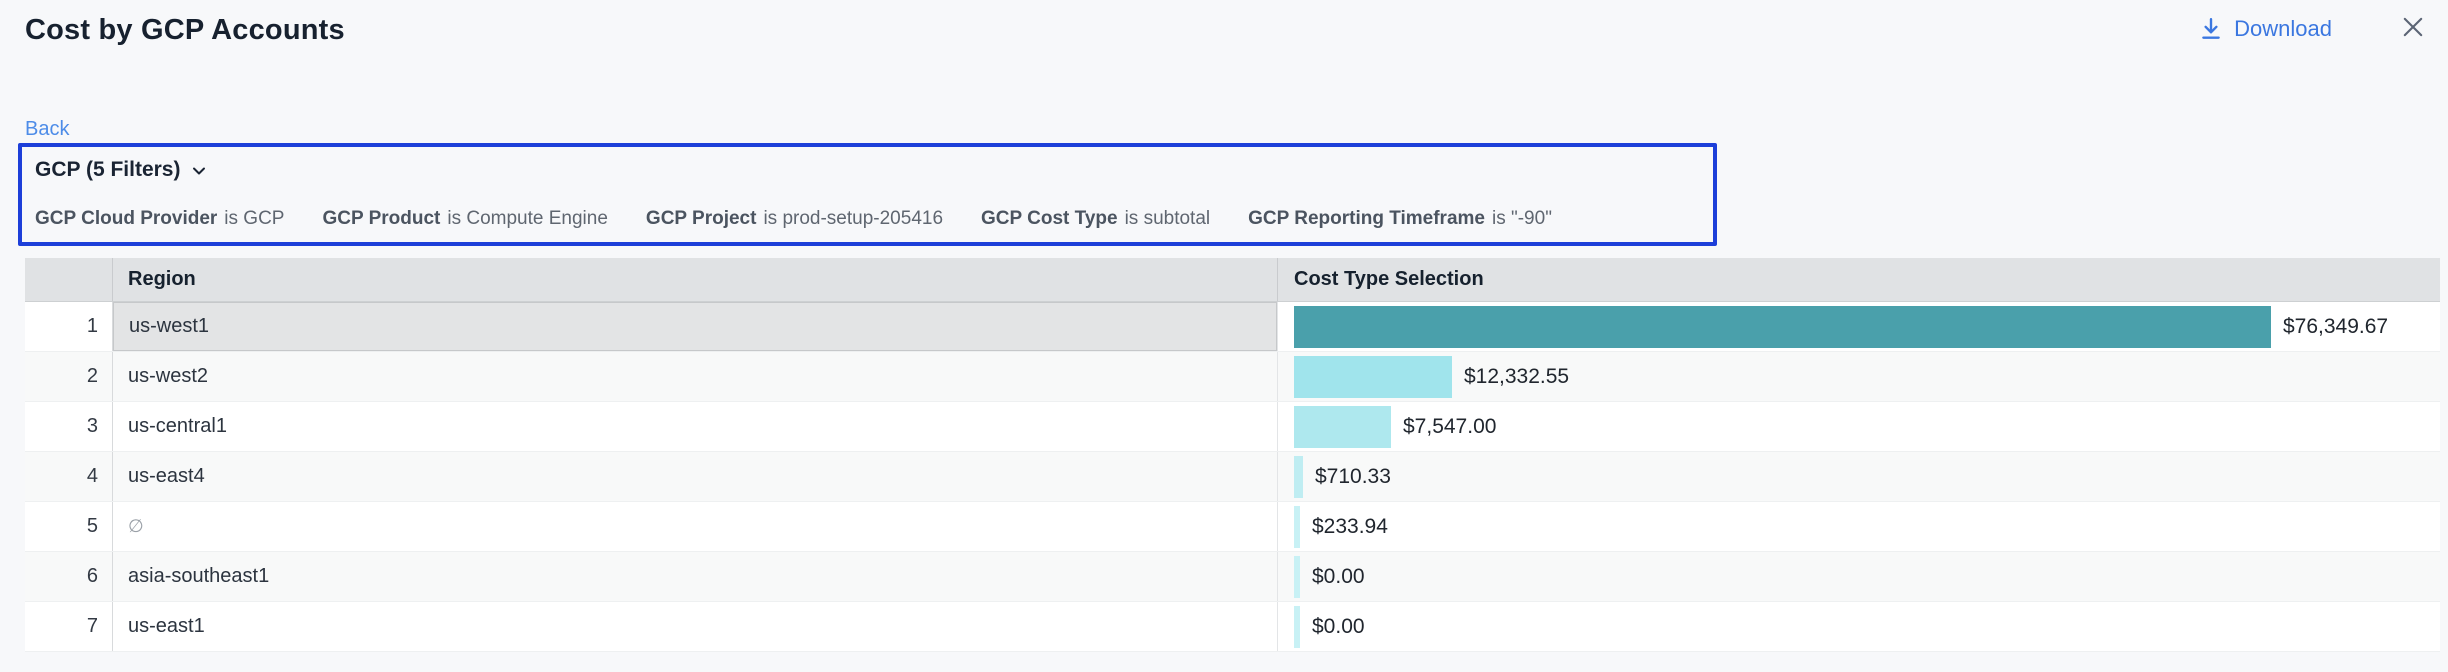  I want to click on filter-summary-toggle: GCP (5 Filters), so click(122, 170).